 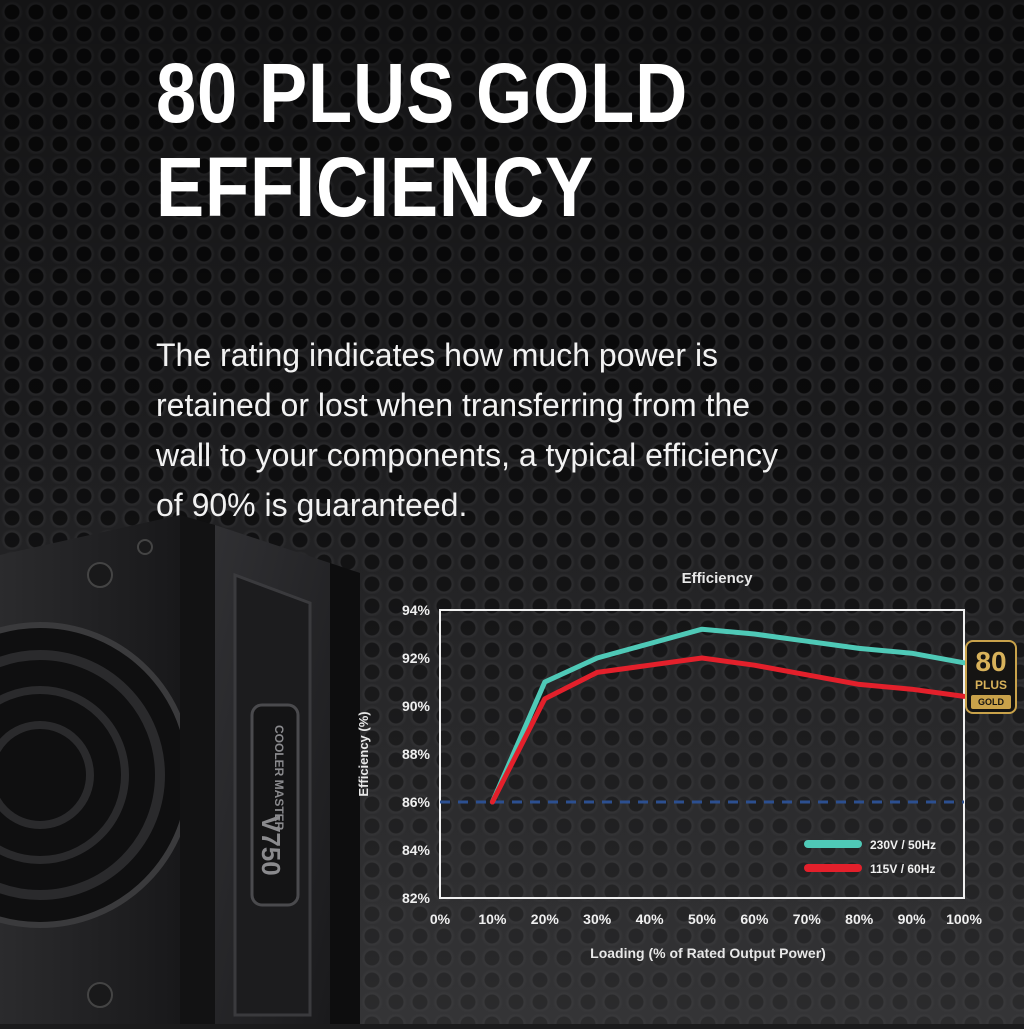 I want to click on y-tick-label: 88%, so click(x=416, y=754).